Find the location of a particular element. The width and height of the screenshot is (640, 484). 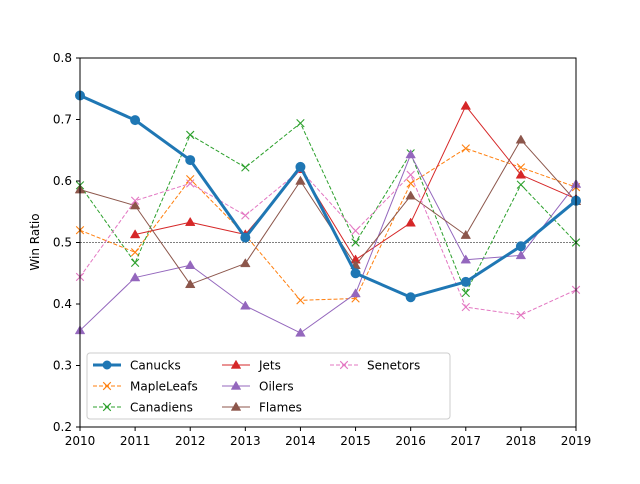

x-tick-label: 2016 is located at coordinates (410, 441).